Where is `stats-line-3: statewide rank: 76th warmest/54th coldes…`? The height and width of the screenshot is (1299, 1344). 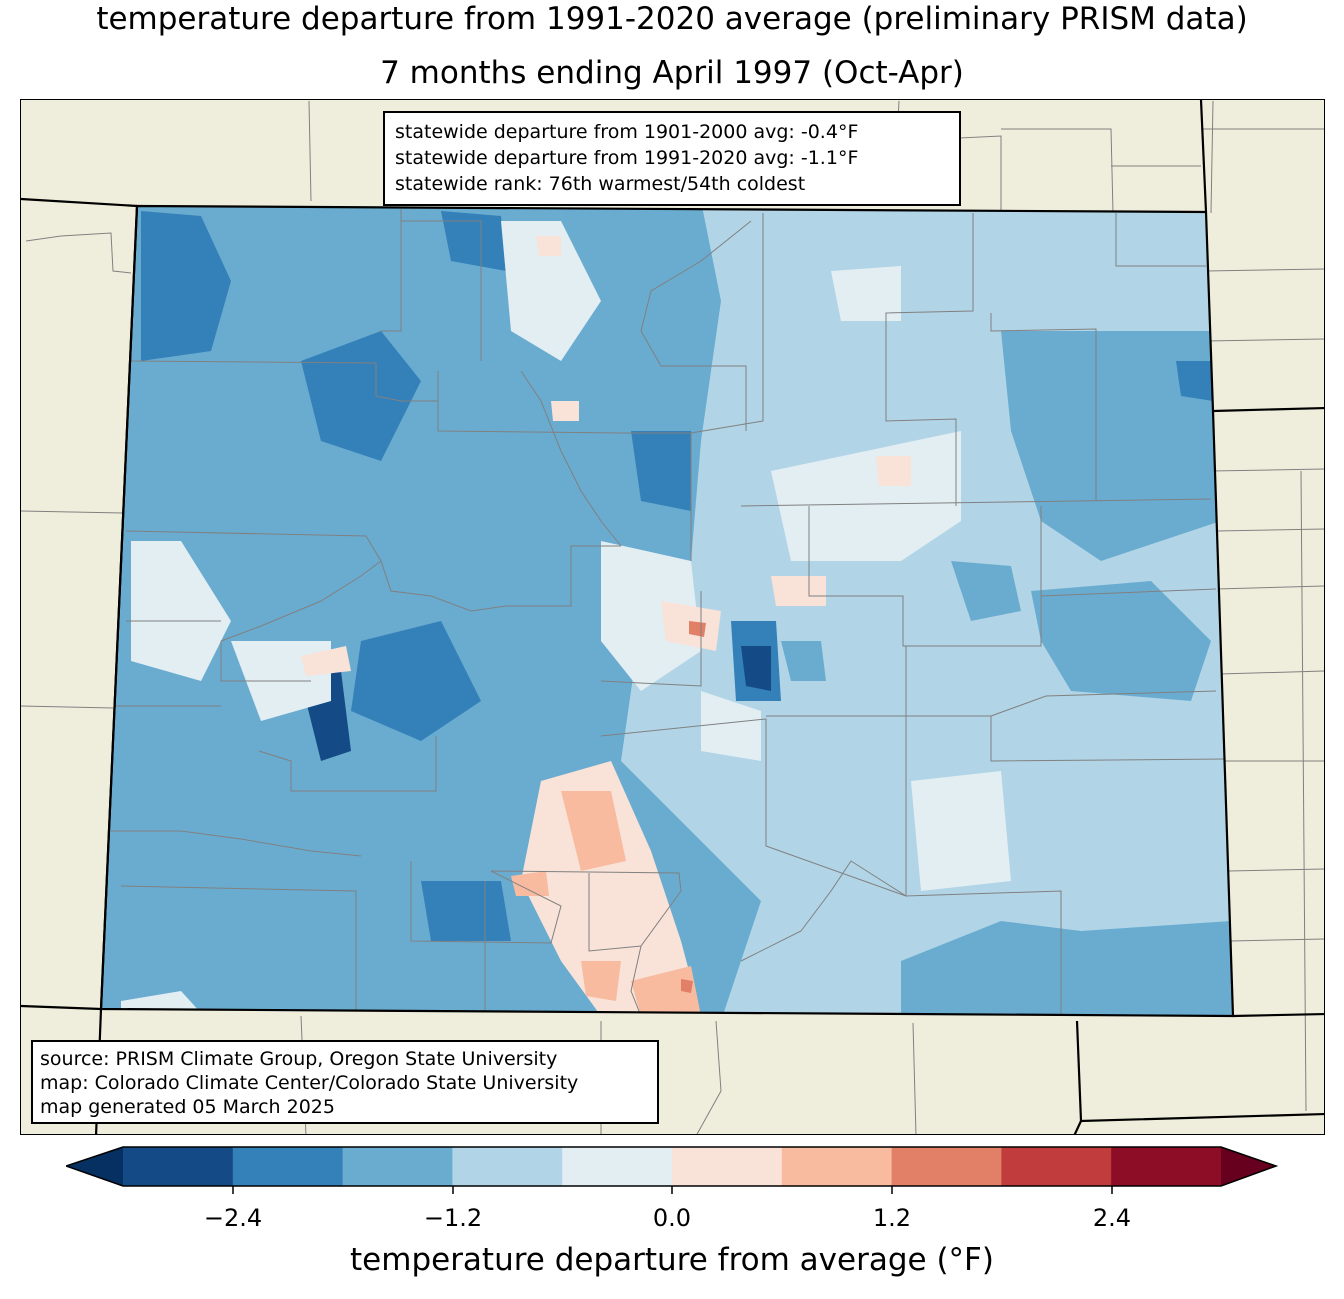
stats-line-3: statewide rank: 76th warmest/54th coldes… is located at coordinates (600, 184).